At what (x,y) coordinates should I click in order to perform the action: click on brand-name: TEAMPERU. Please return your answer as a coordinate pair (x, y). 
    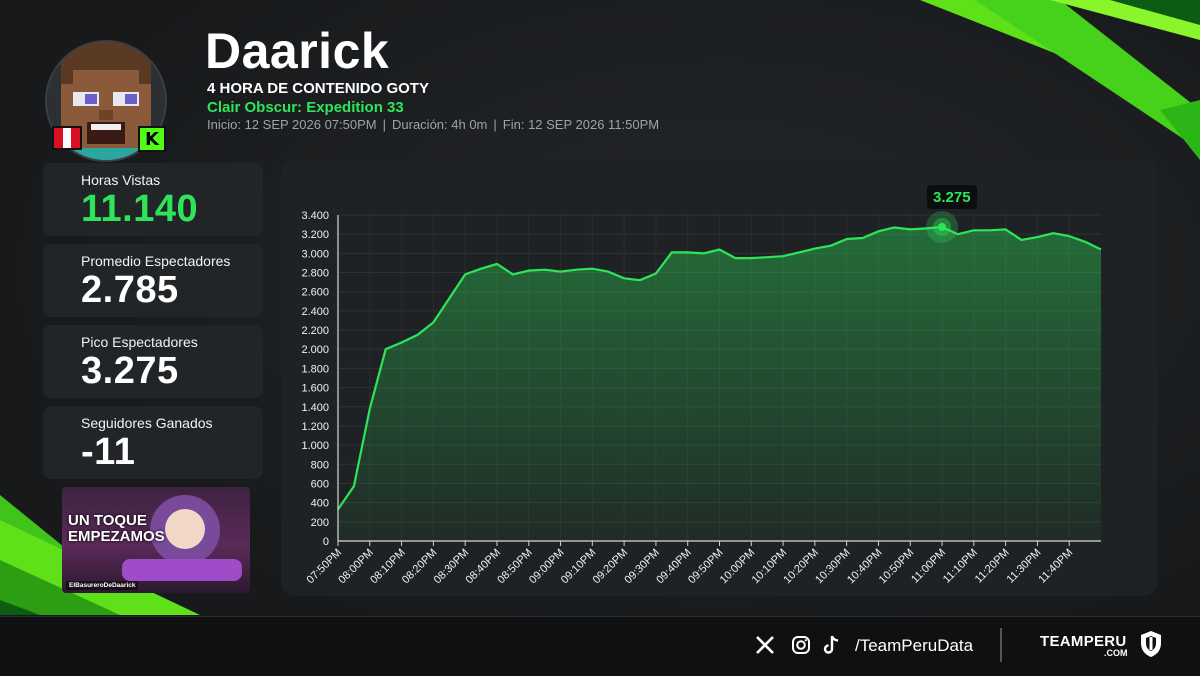
    Looking at the image, I should click on (1083, 641).